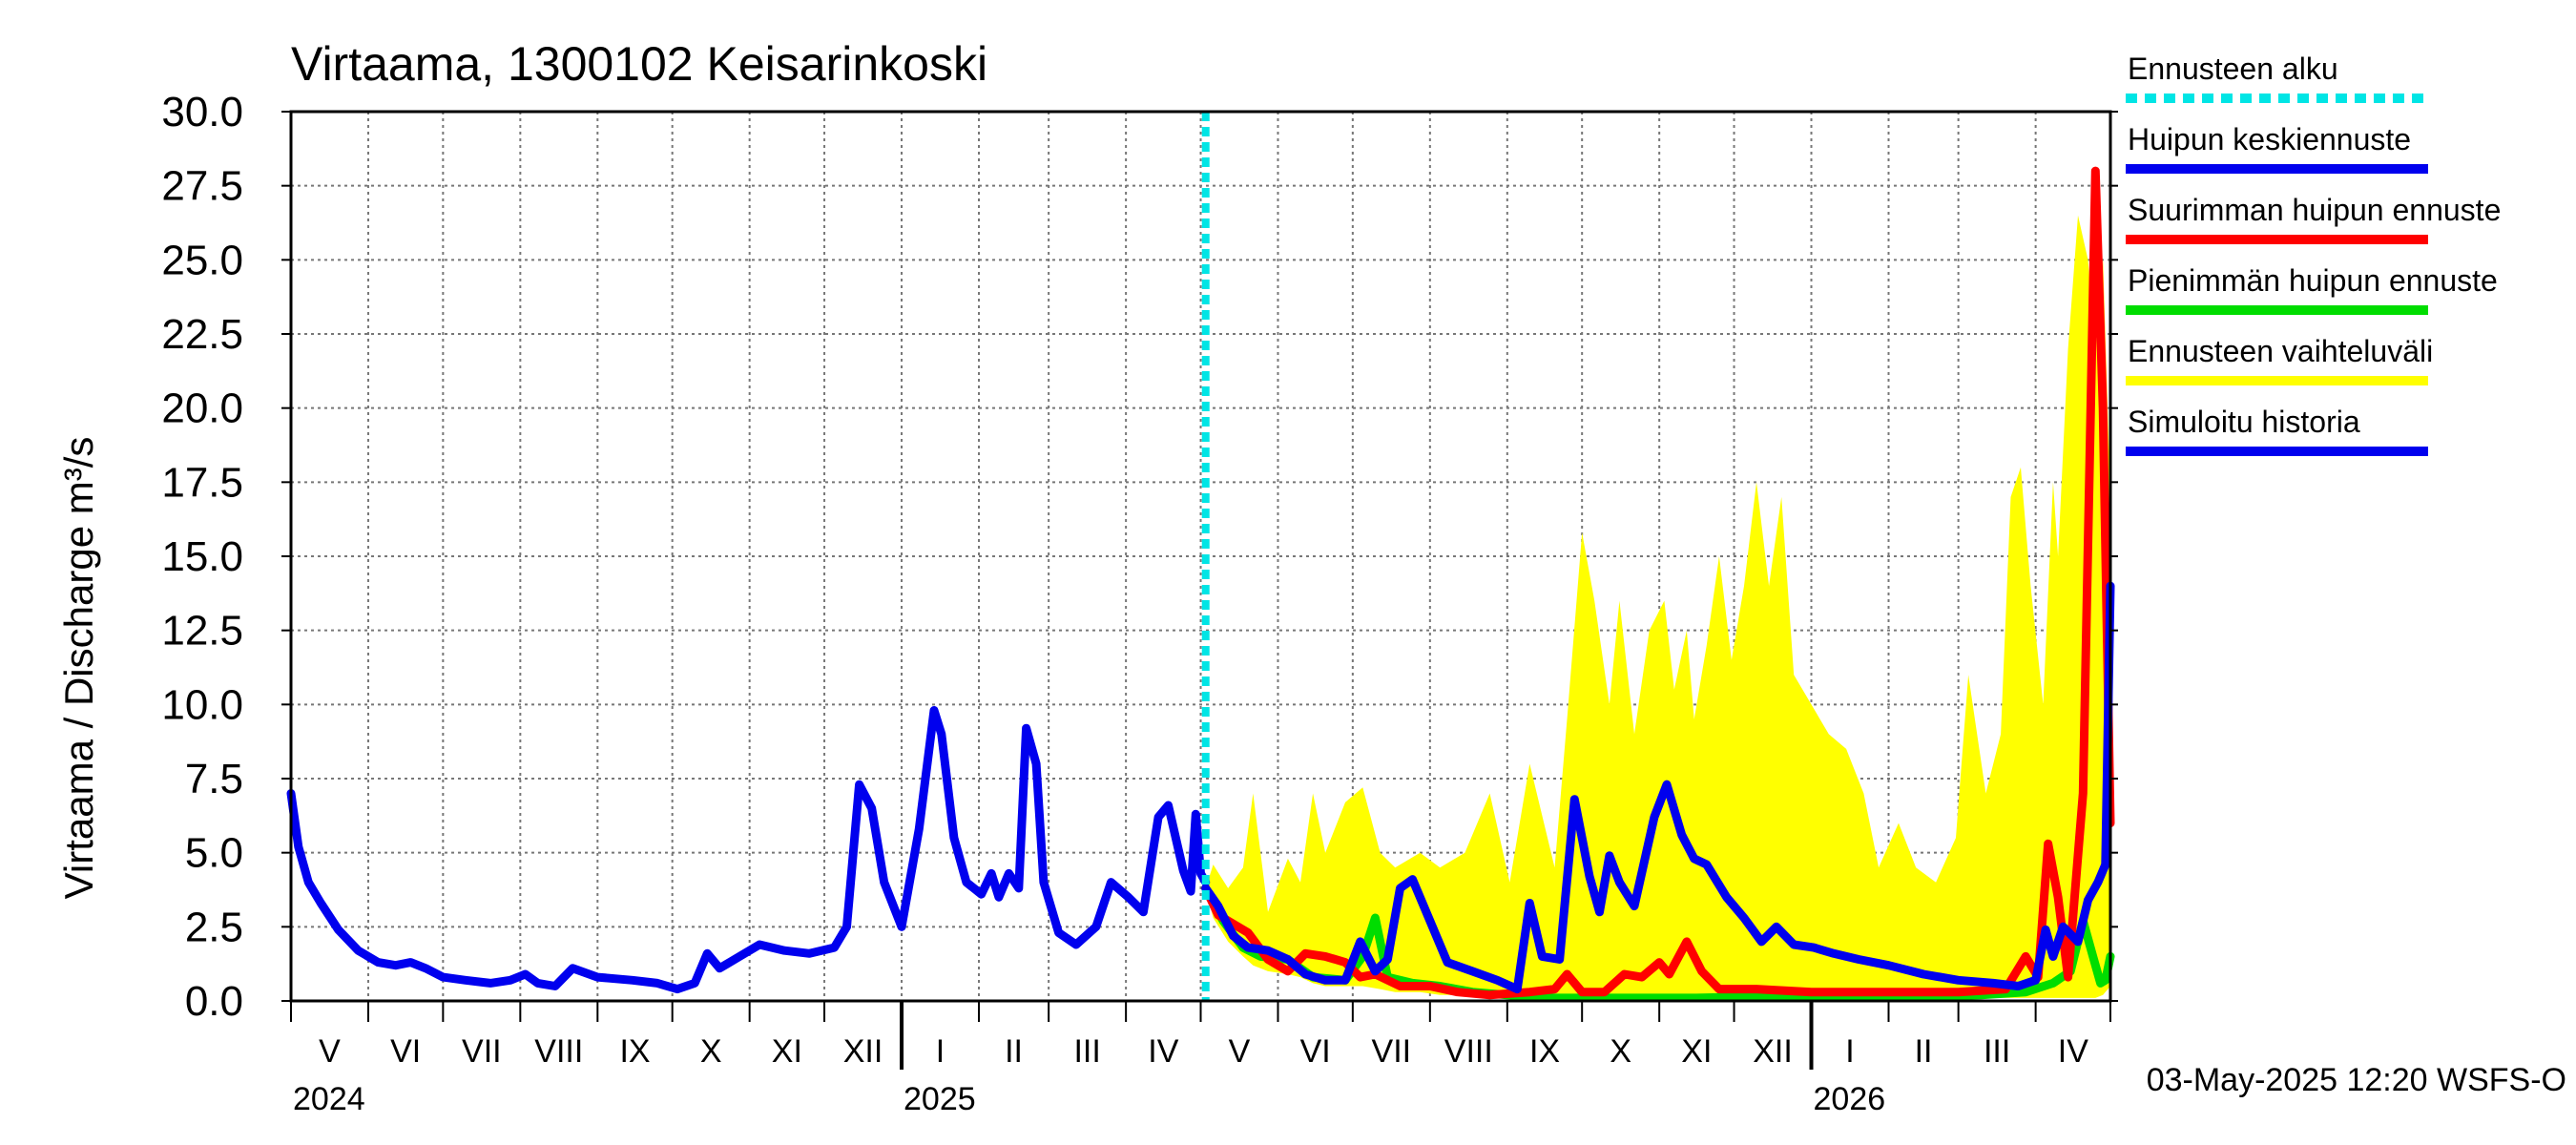 The image size is (2576, 1145). What do you see at coordinates (214, 779) in the screenshot?
I see `y-tick-label: 7.5` at bounding box center [214, 779].